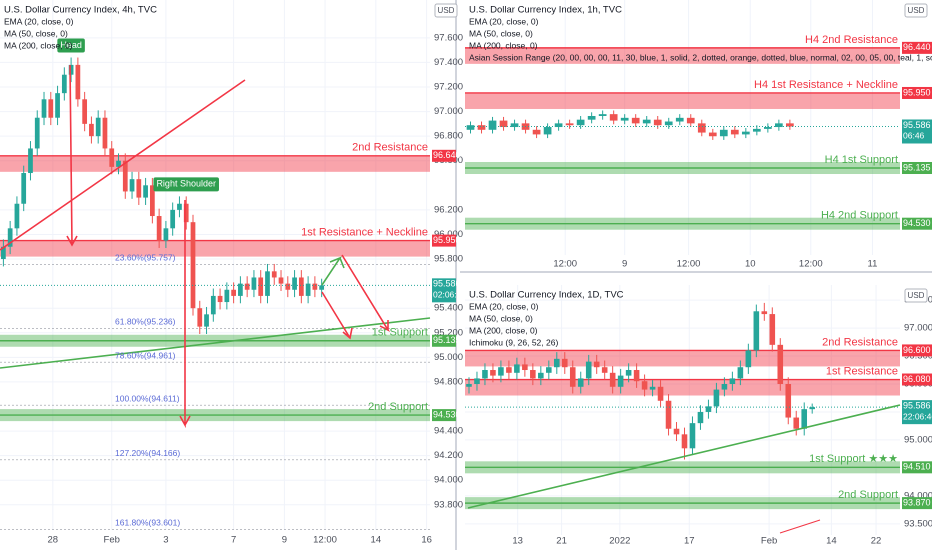  Describe the element at coordinates (862, 371) in the screenshot. I see `level-label: 1st Resistance` at that location.